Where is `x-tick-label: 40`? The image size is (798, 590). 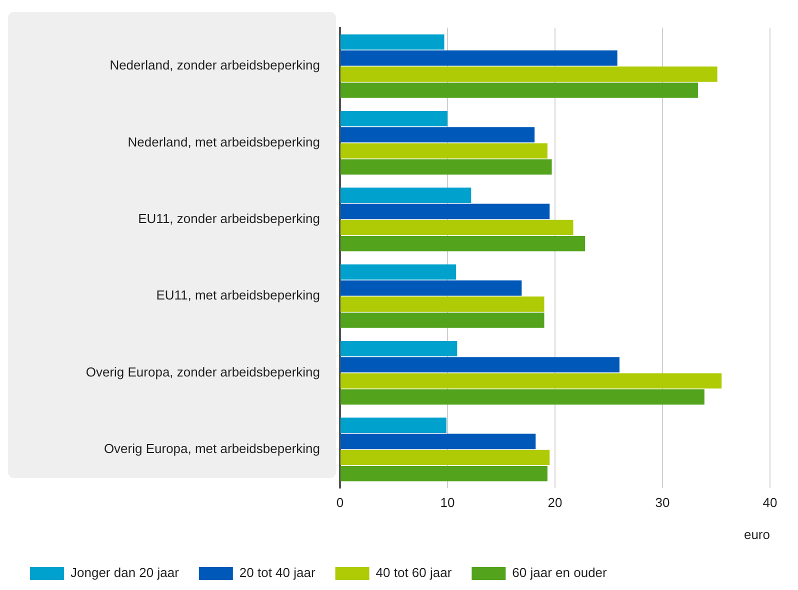
x-tick-label: 40 is located at coordinates (770, 502).